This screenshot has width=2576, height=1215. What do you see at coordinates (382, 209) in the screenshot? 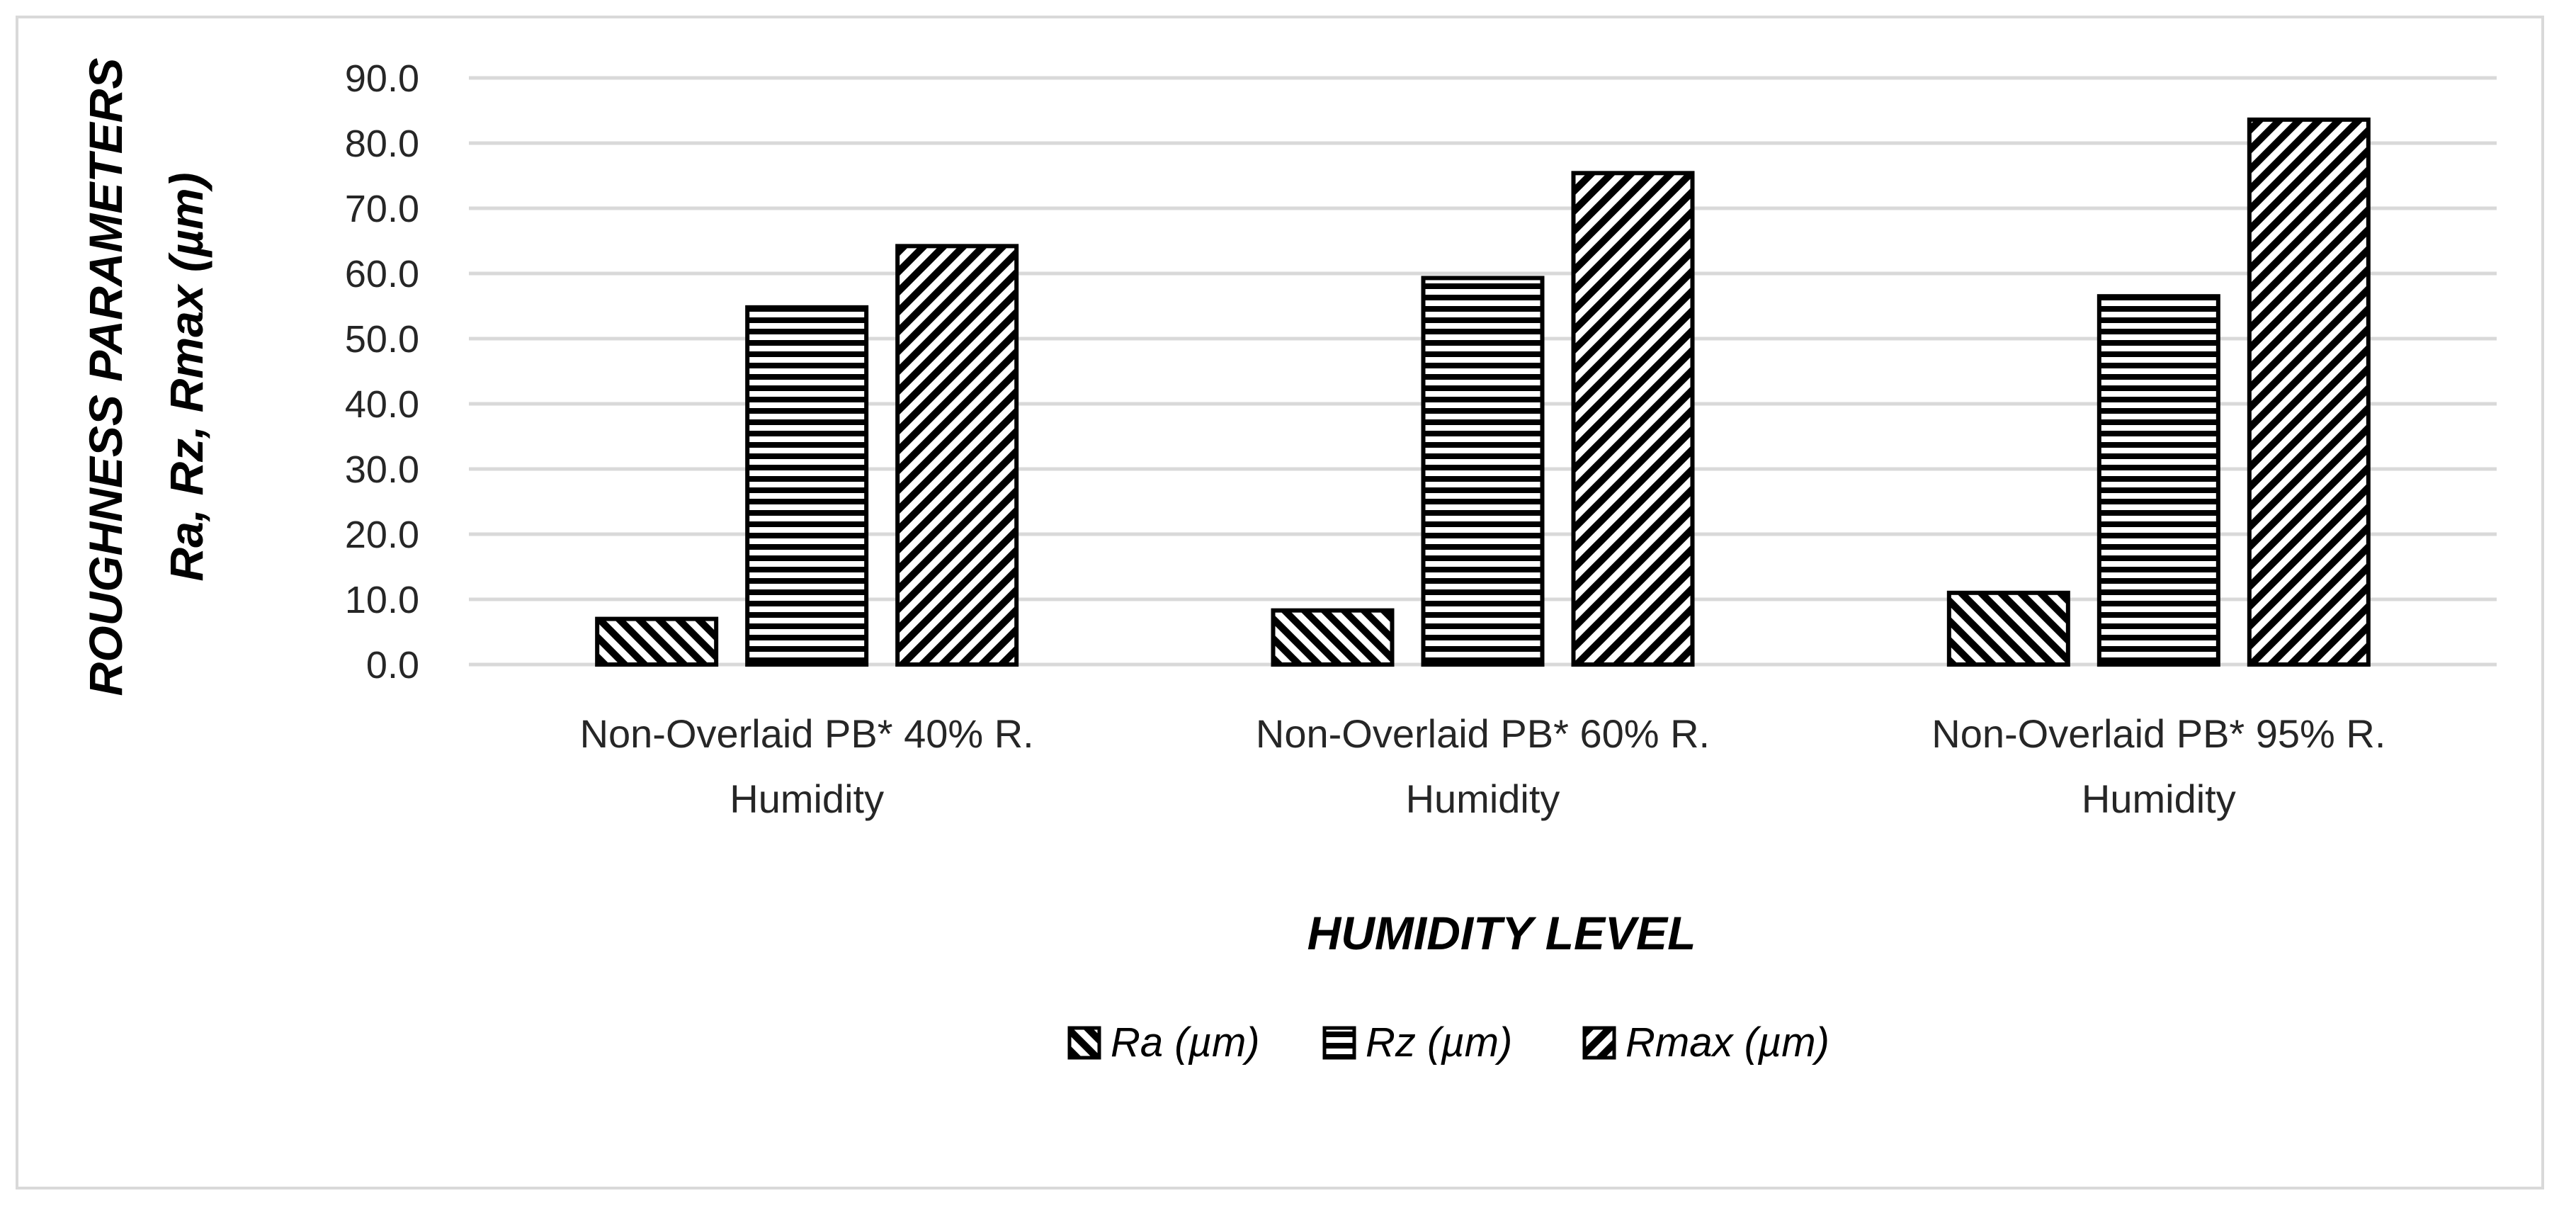
I see `y-tick-label: 70.0` at bounding box center [382, 209].